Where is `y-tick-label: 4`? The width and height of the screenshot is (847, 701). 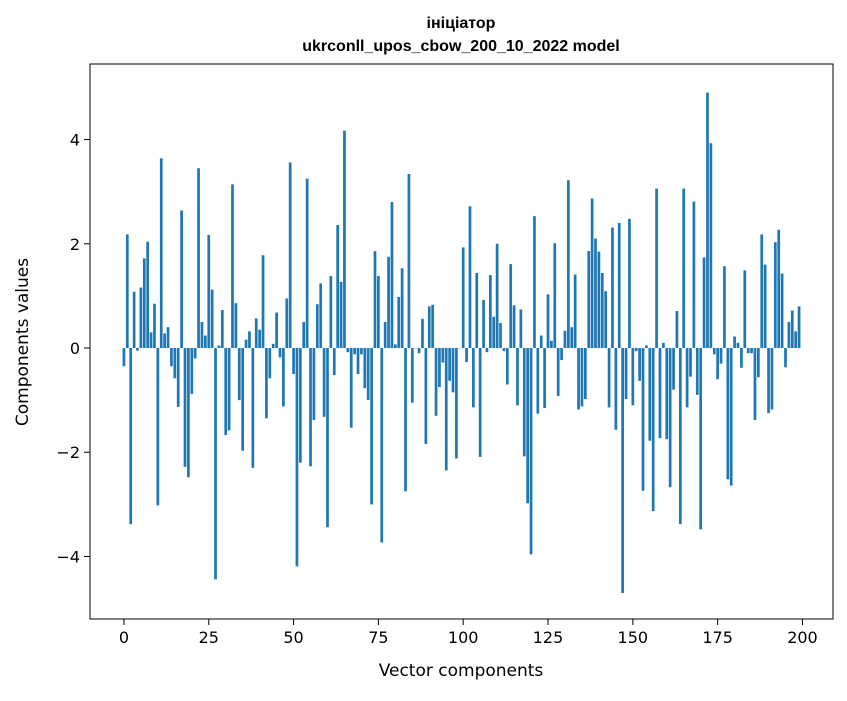 y-tick-label: 4 is located at coordinates (75, 140).